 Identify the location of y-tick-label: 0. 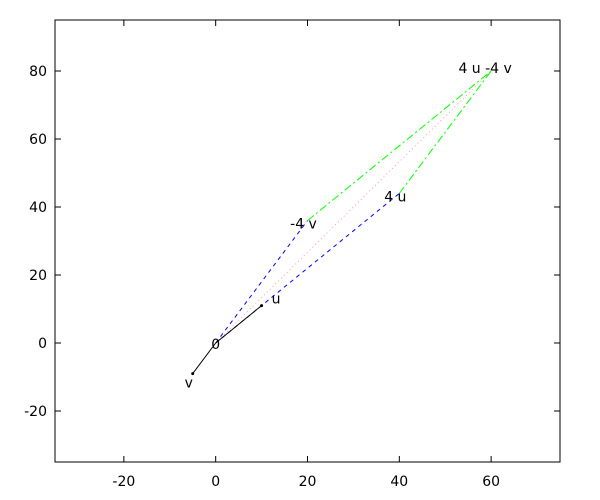
(42, 344).